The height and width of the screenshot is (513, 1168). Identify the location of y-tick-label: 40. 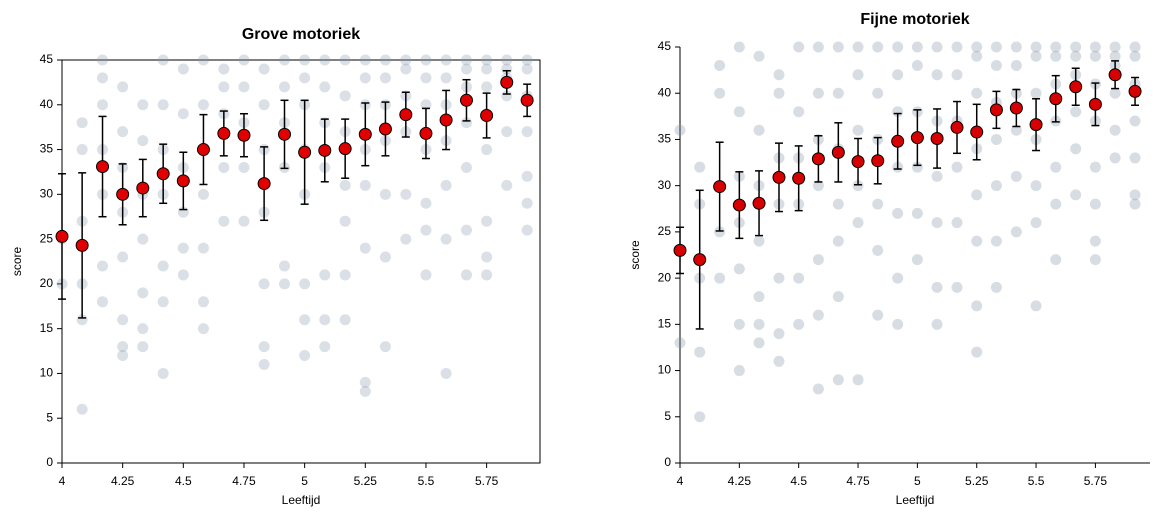
(665, 92).